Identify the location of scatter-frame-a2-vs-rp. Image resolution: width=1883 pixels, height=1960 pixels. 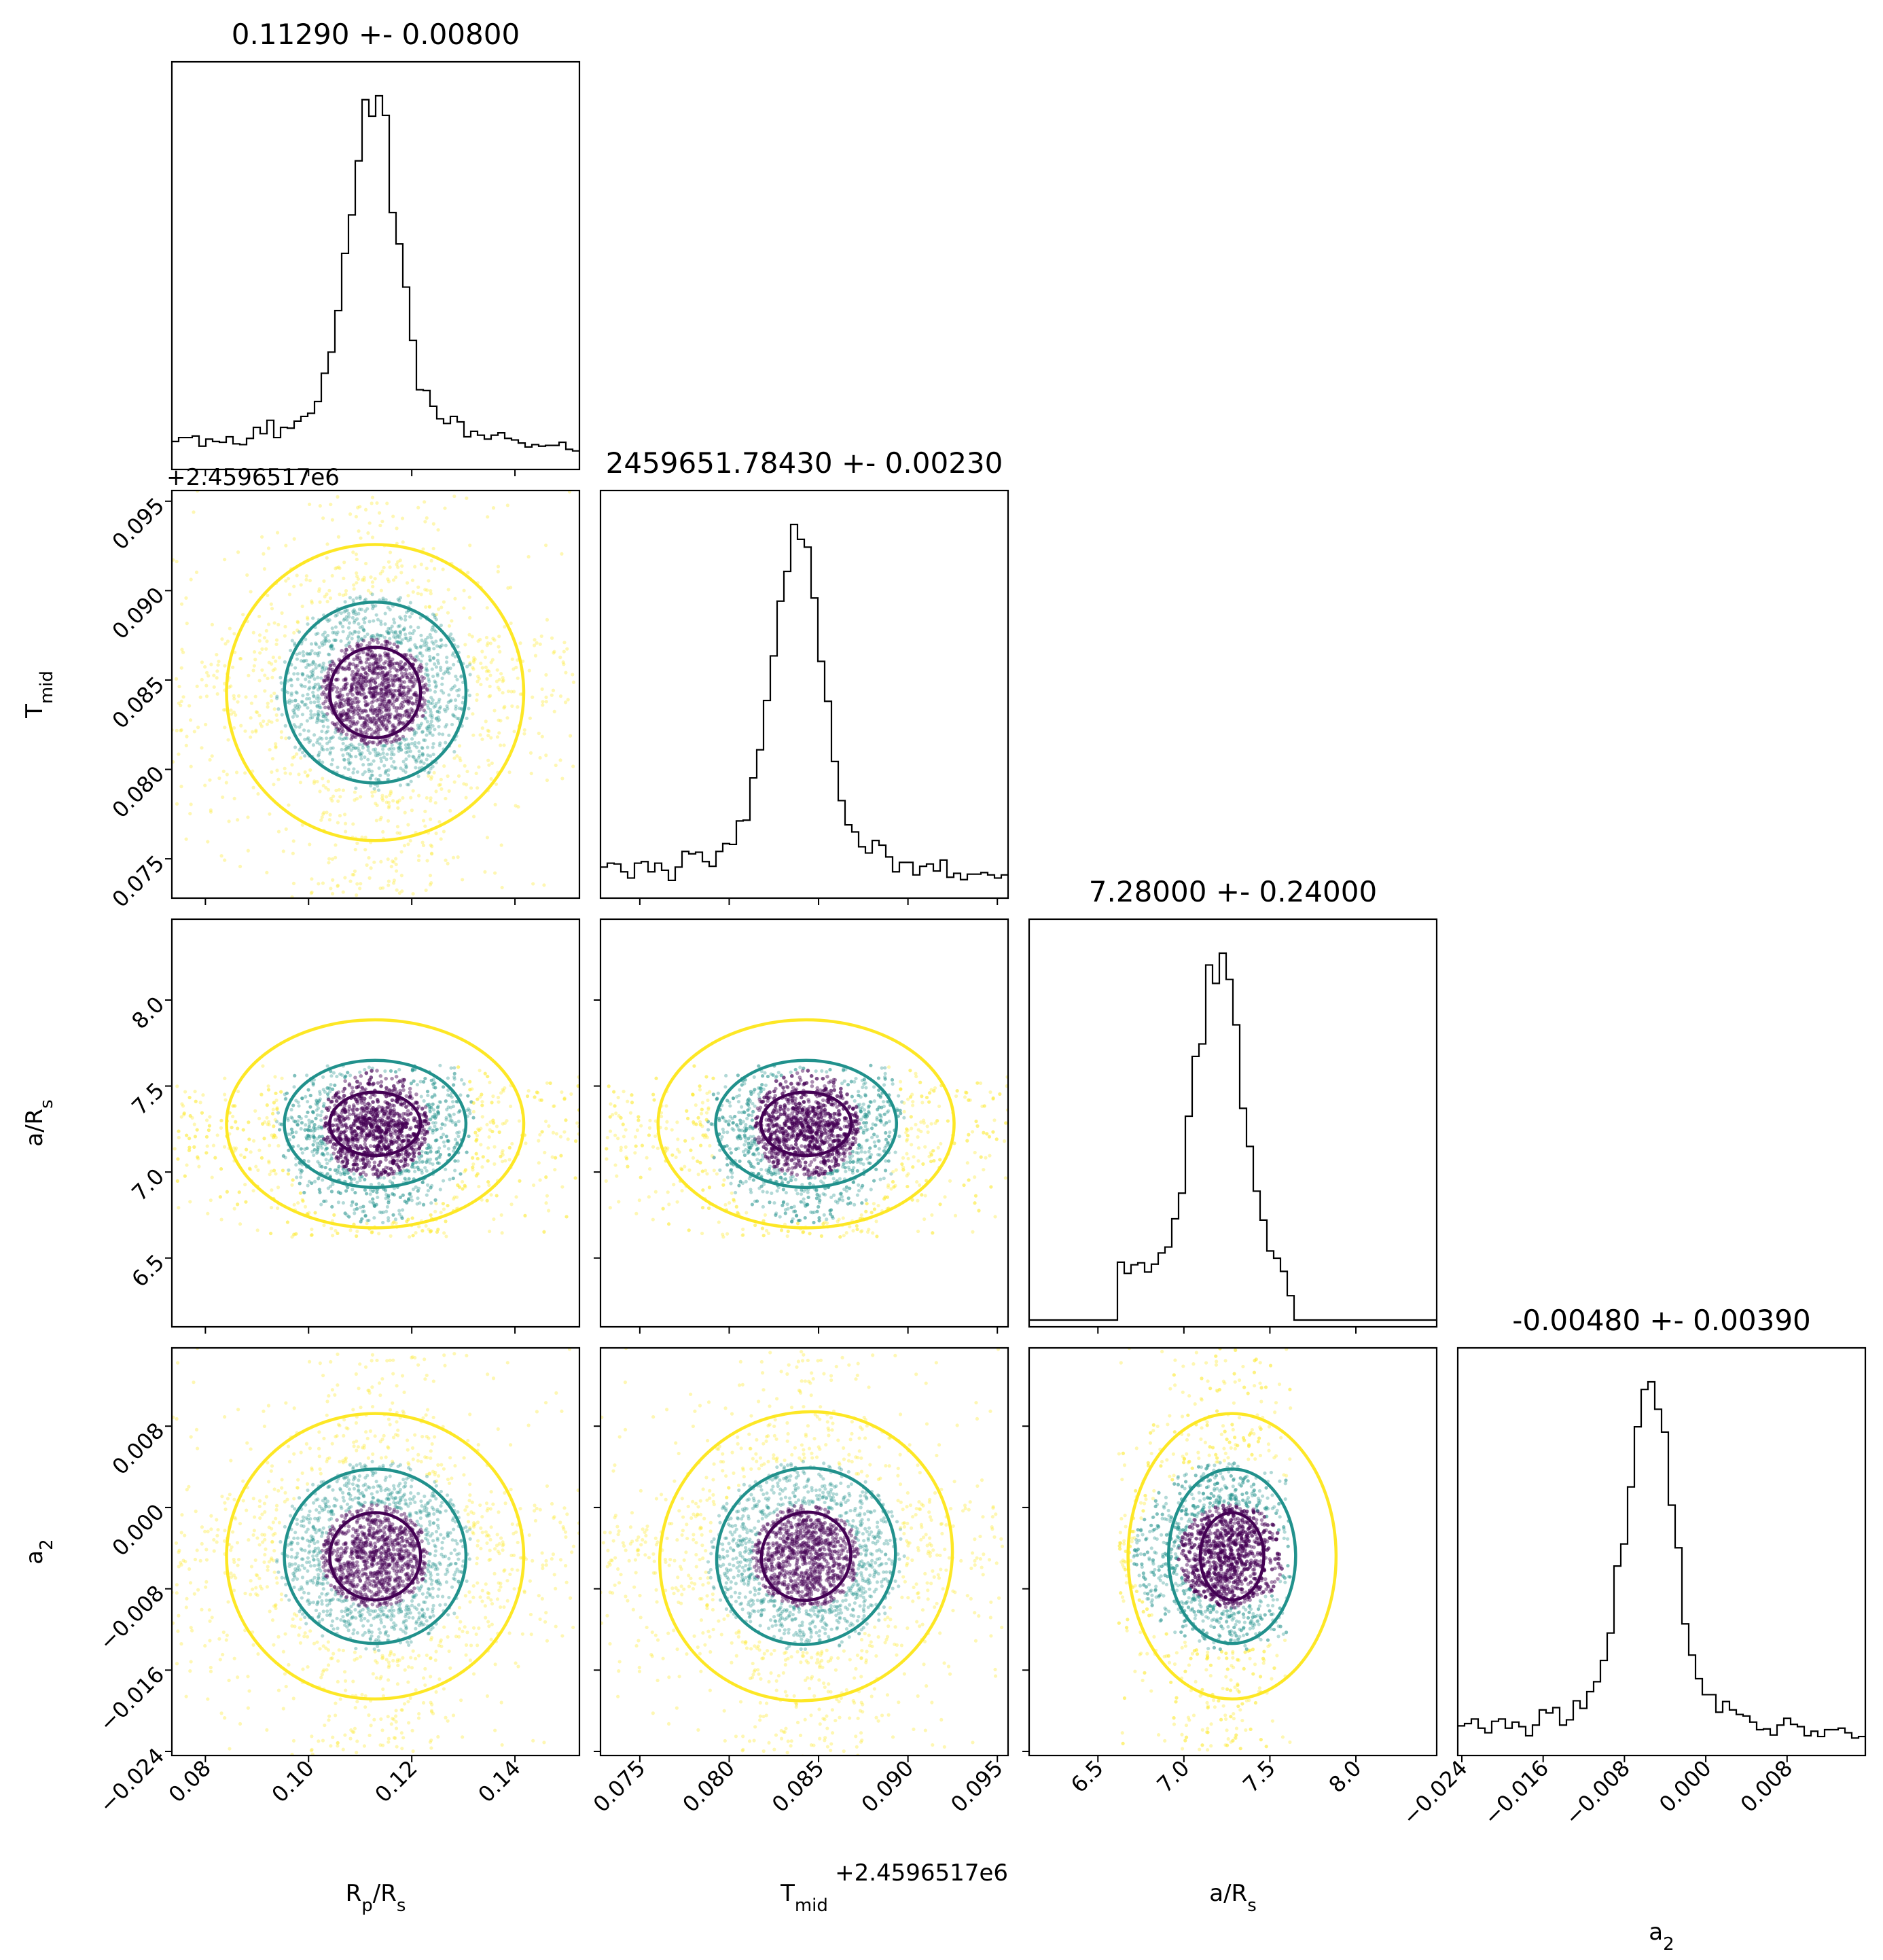
(376, 1552).